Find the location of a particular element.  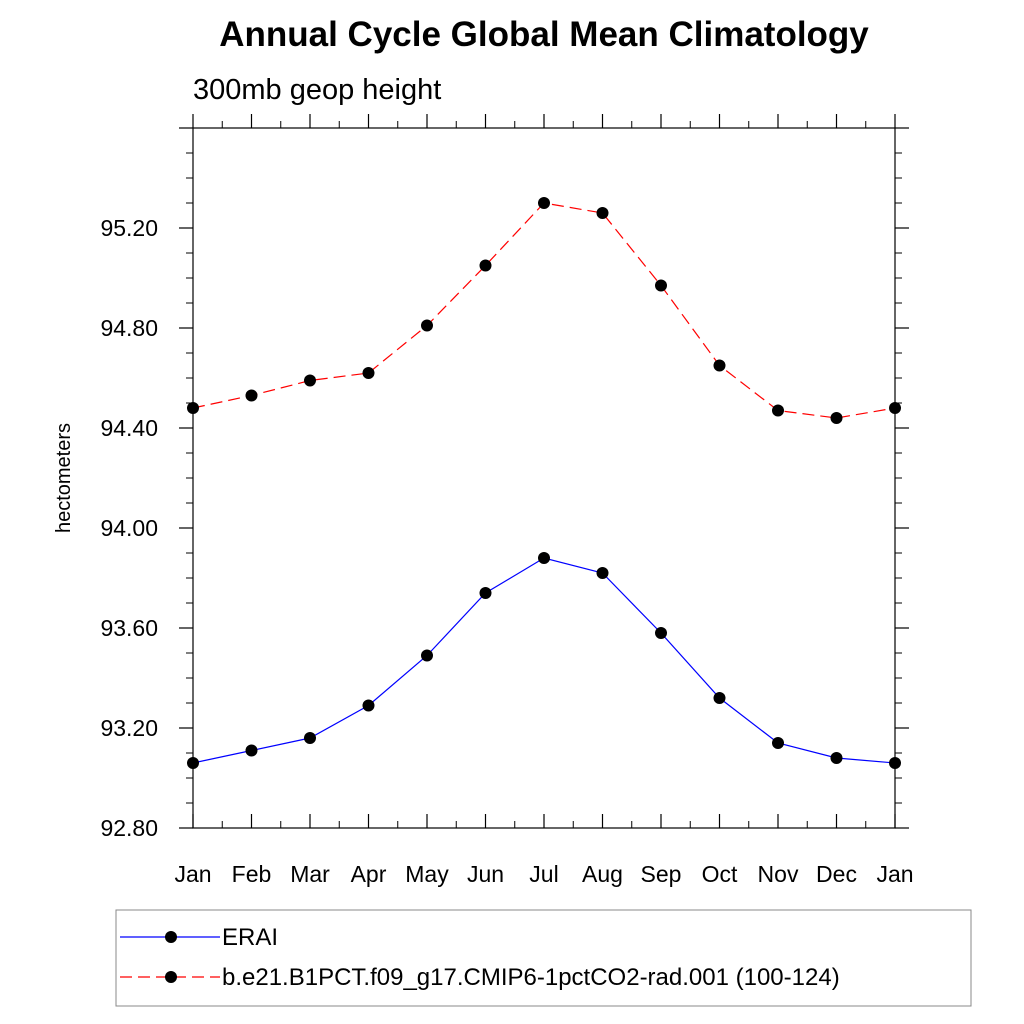

y-axis-label: hectometers is located at coordinates (64, 478).